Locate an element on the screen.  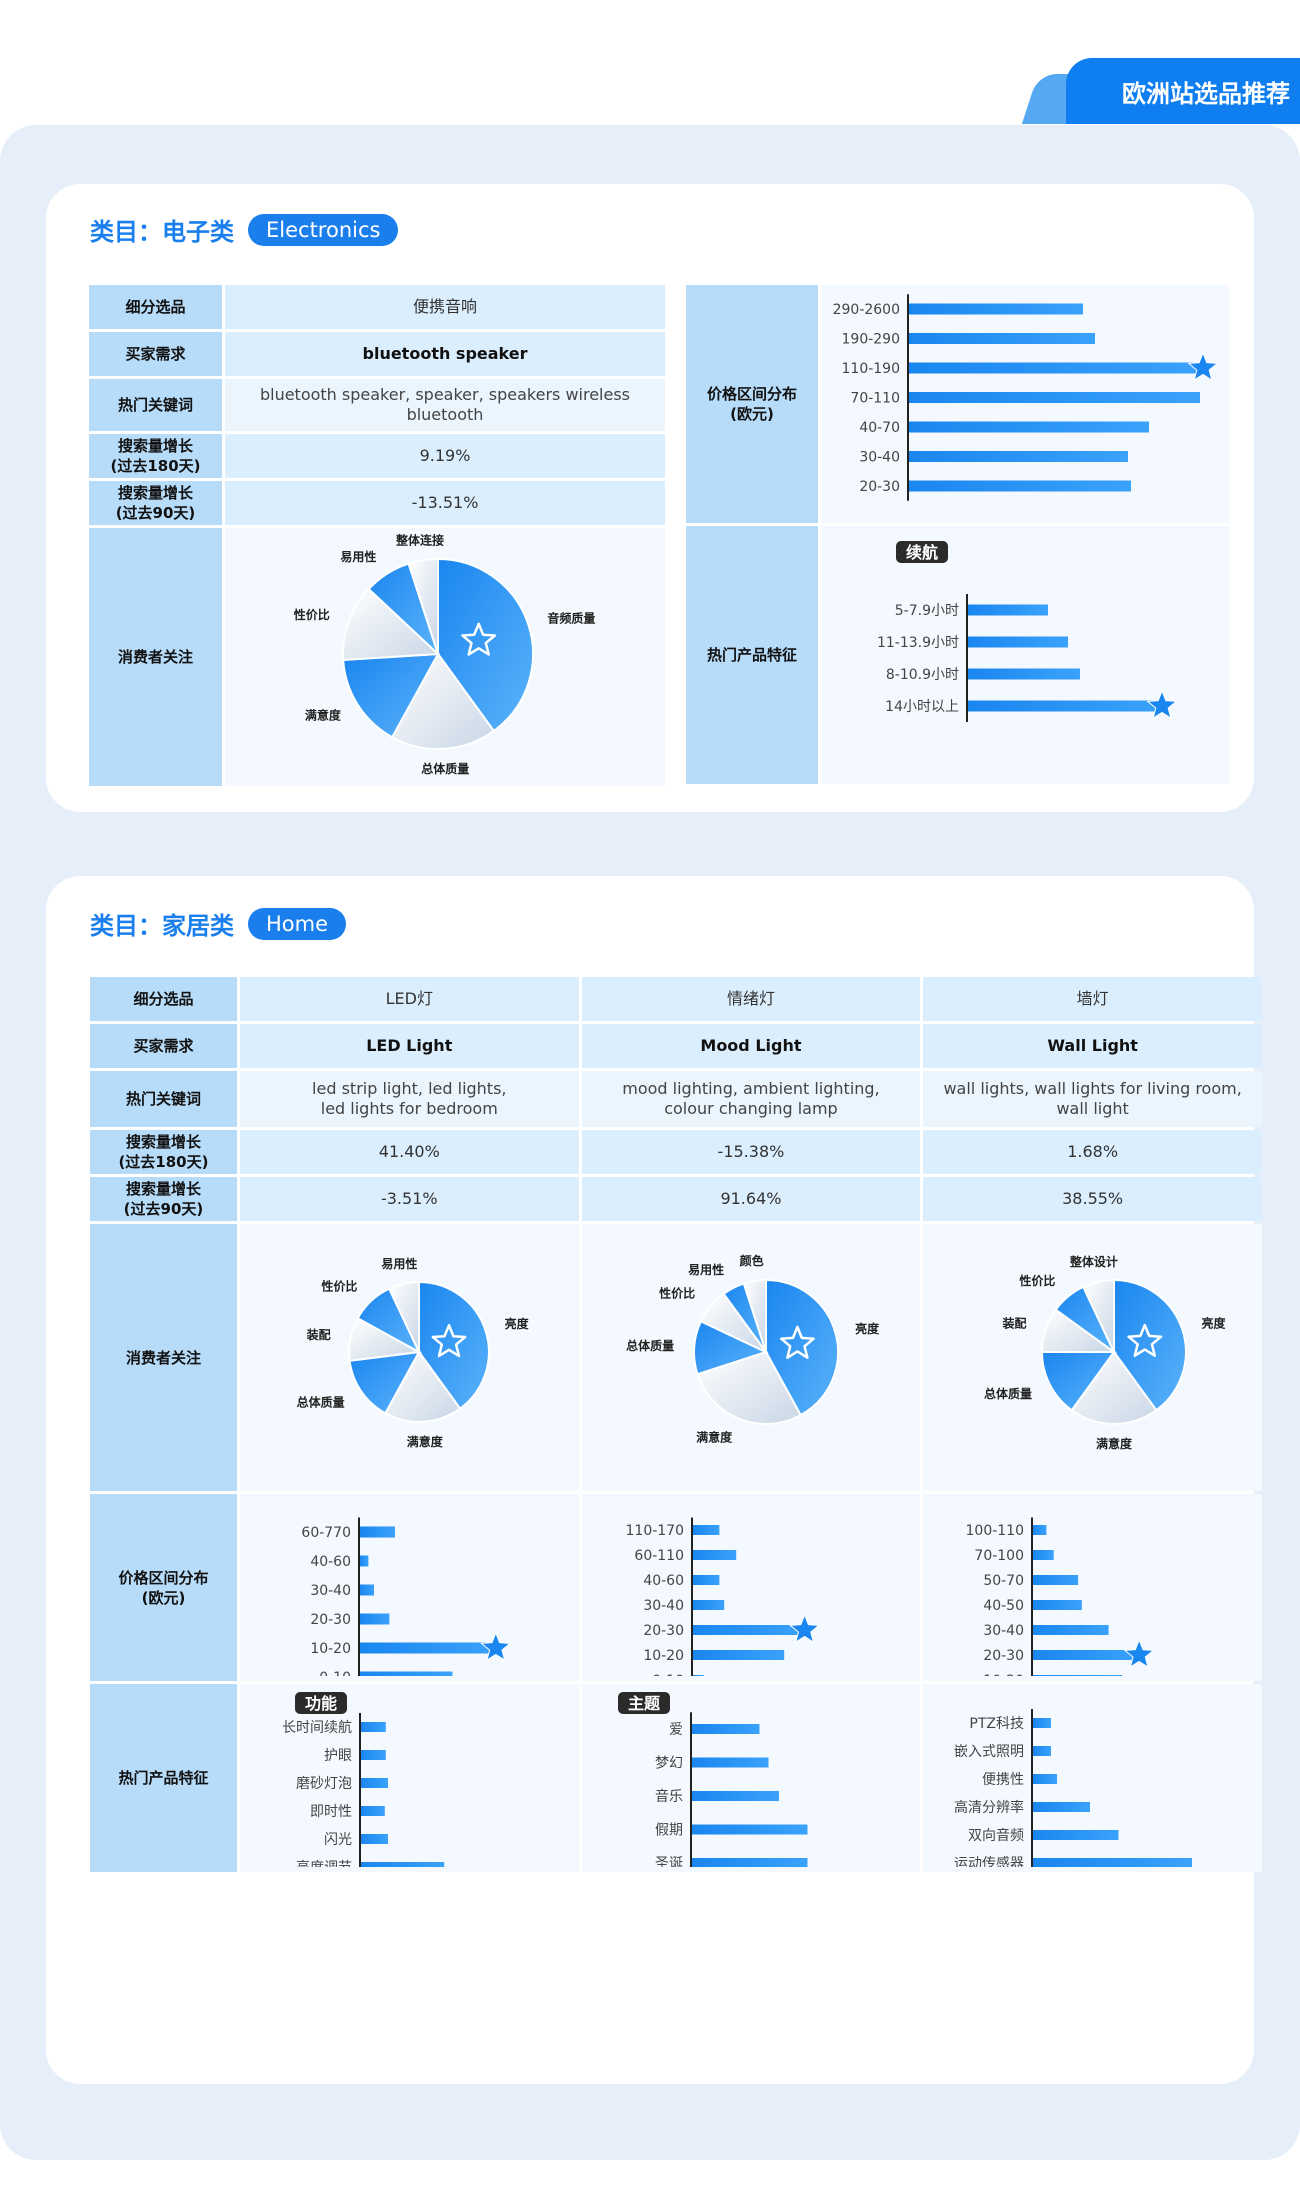
pie-label: 满意度 is located at coordinates (323, 715).